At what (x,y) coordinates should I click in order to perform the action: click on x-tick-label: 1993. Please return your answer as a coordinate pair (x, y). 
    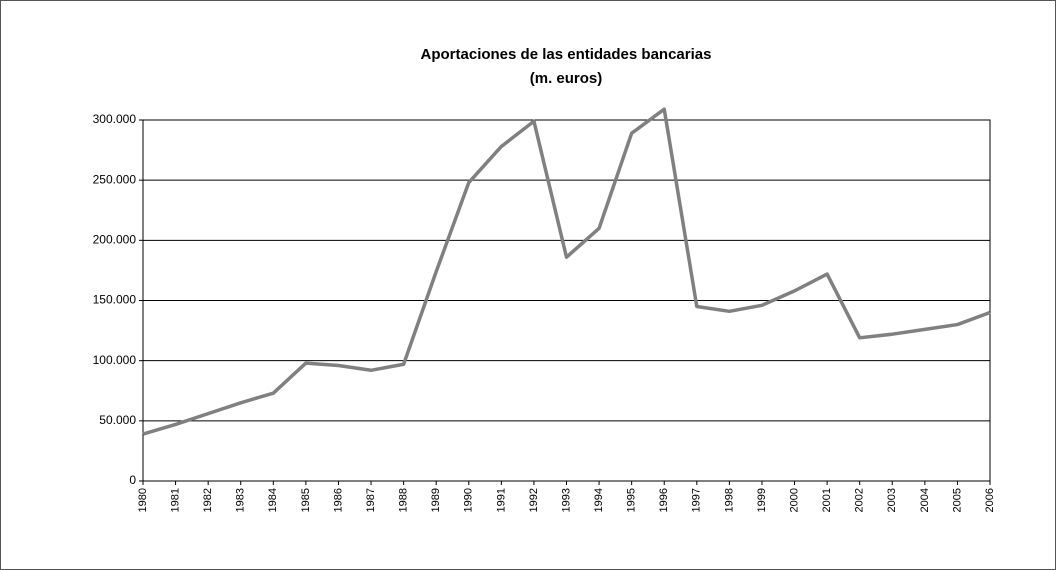
    Looking at the image, I should click on (566, 500).